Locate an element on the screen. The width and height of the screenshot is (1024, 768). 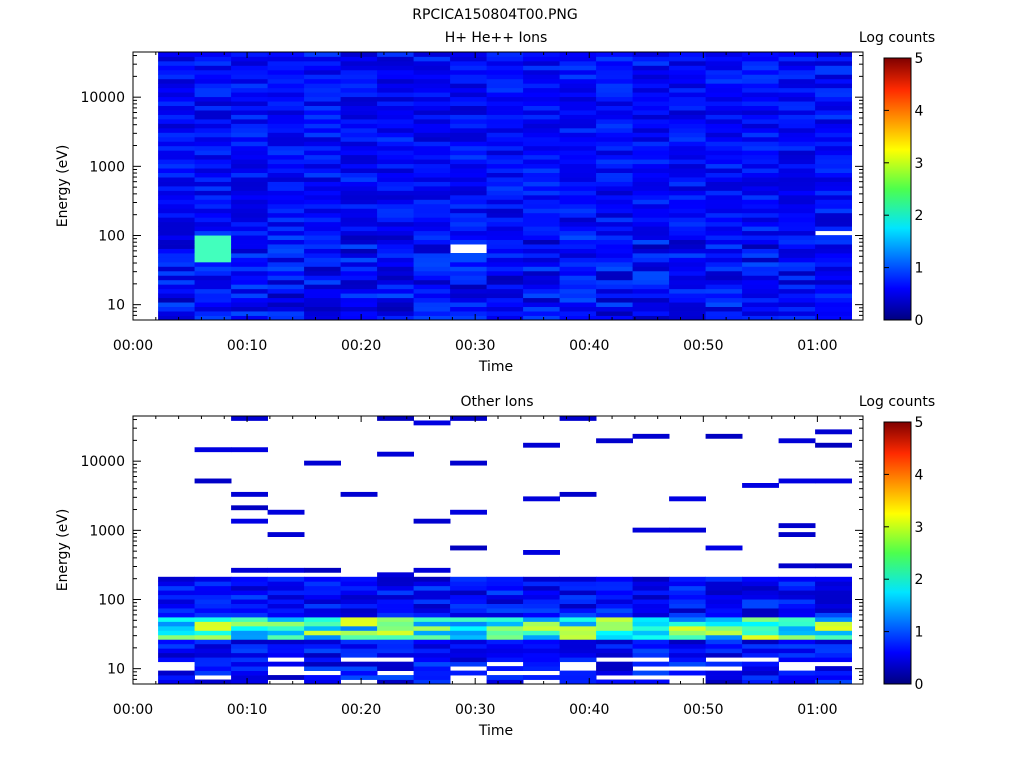
x-axis-label: Time is located at coordinates (495, 731).